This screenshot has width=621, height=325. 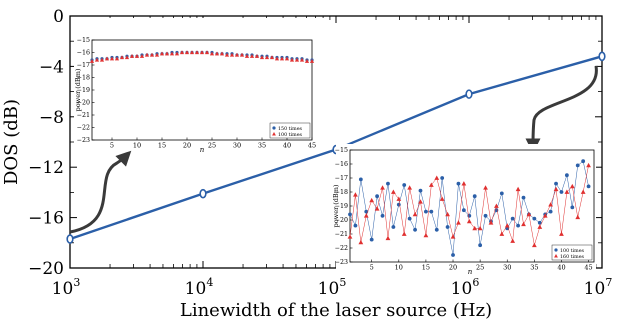 I want to click on main-x-tick-label: 10⁶, so click(x=465, y=287).